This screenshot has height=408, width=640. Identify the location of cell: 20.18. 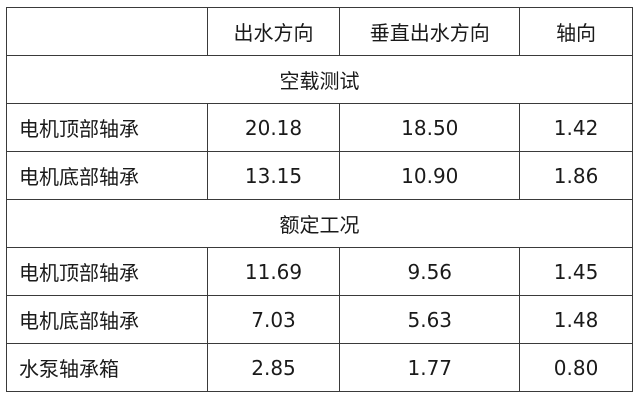
(273, 127).